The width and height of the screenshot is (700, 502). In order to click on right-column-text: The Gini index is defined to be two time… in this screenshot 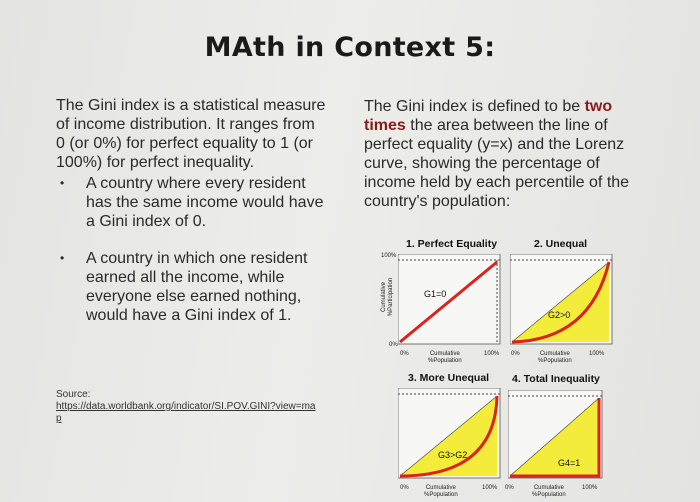, I will do `click(500, 154)`.